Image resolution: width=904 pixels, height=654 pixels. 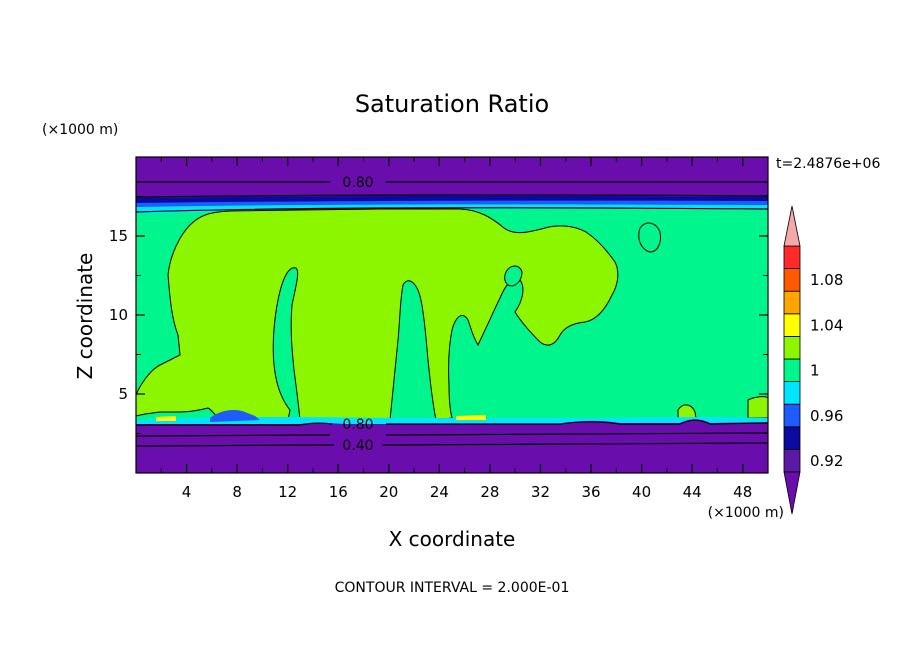 What do you see at coordinates (746, 513) in the screenshot?
I see `x-unit-label: (×1000 m)` at bounding box center [746, 513].